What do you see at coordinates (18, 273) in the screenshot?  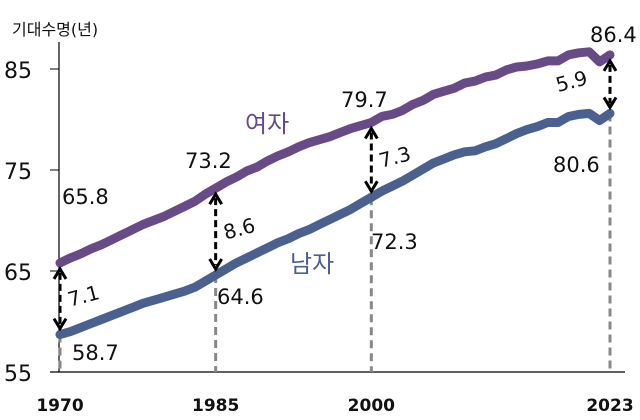 I see `y-tick-label: 65` at bounding box center [18, 273].